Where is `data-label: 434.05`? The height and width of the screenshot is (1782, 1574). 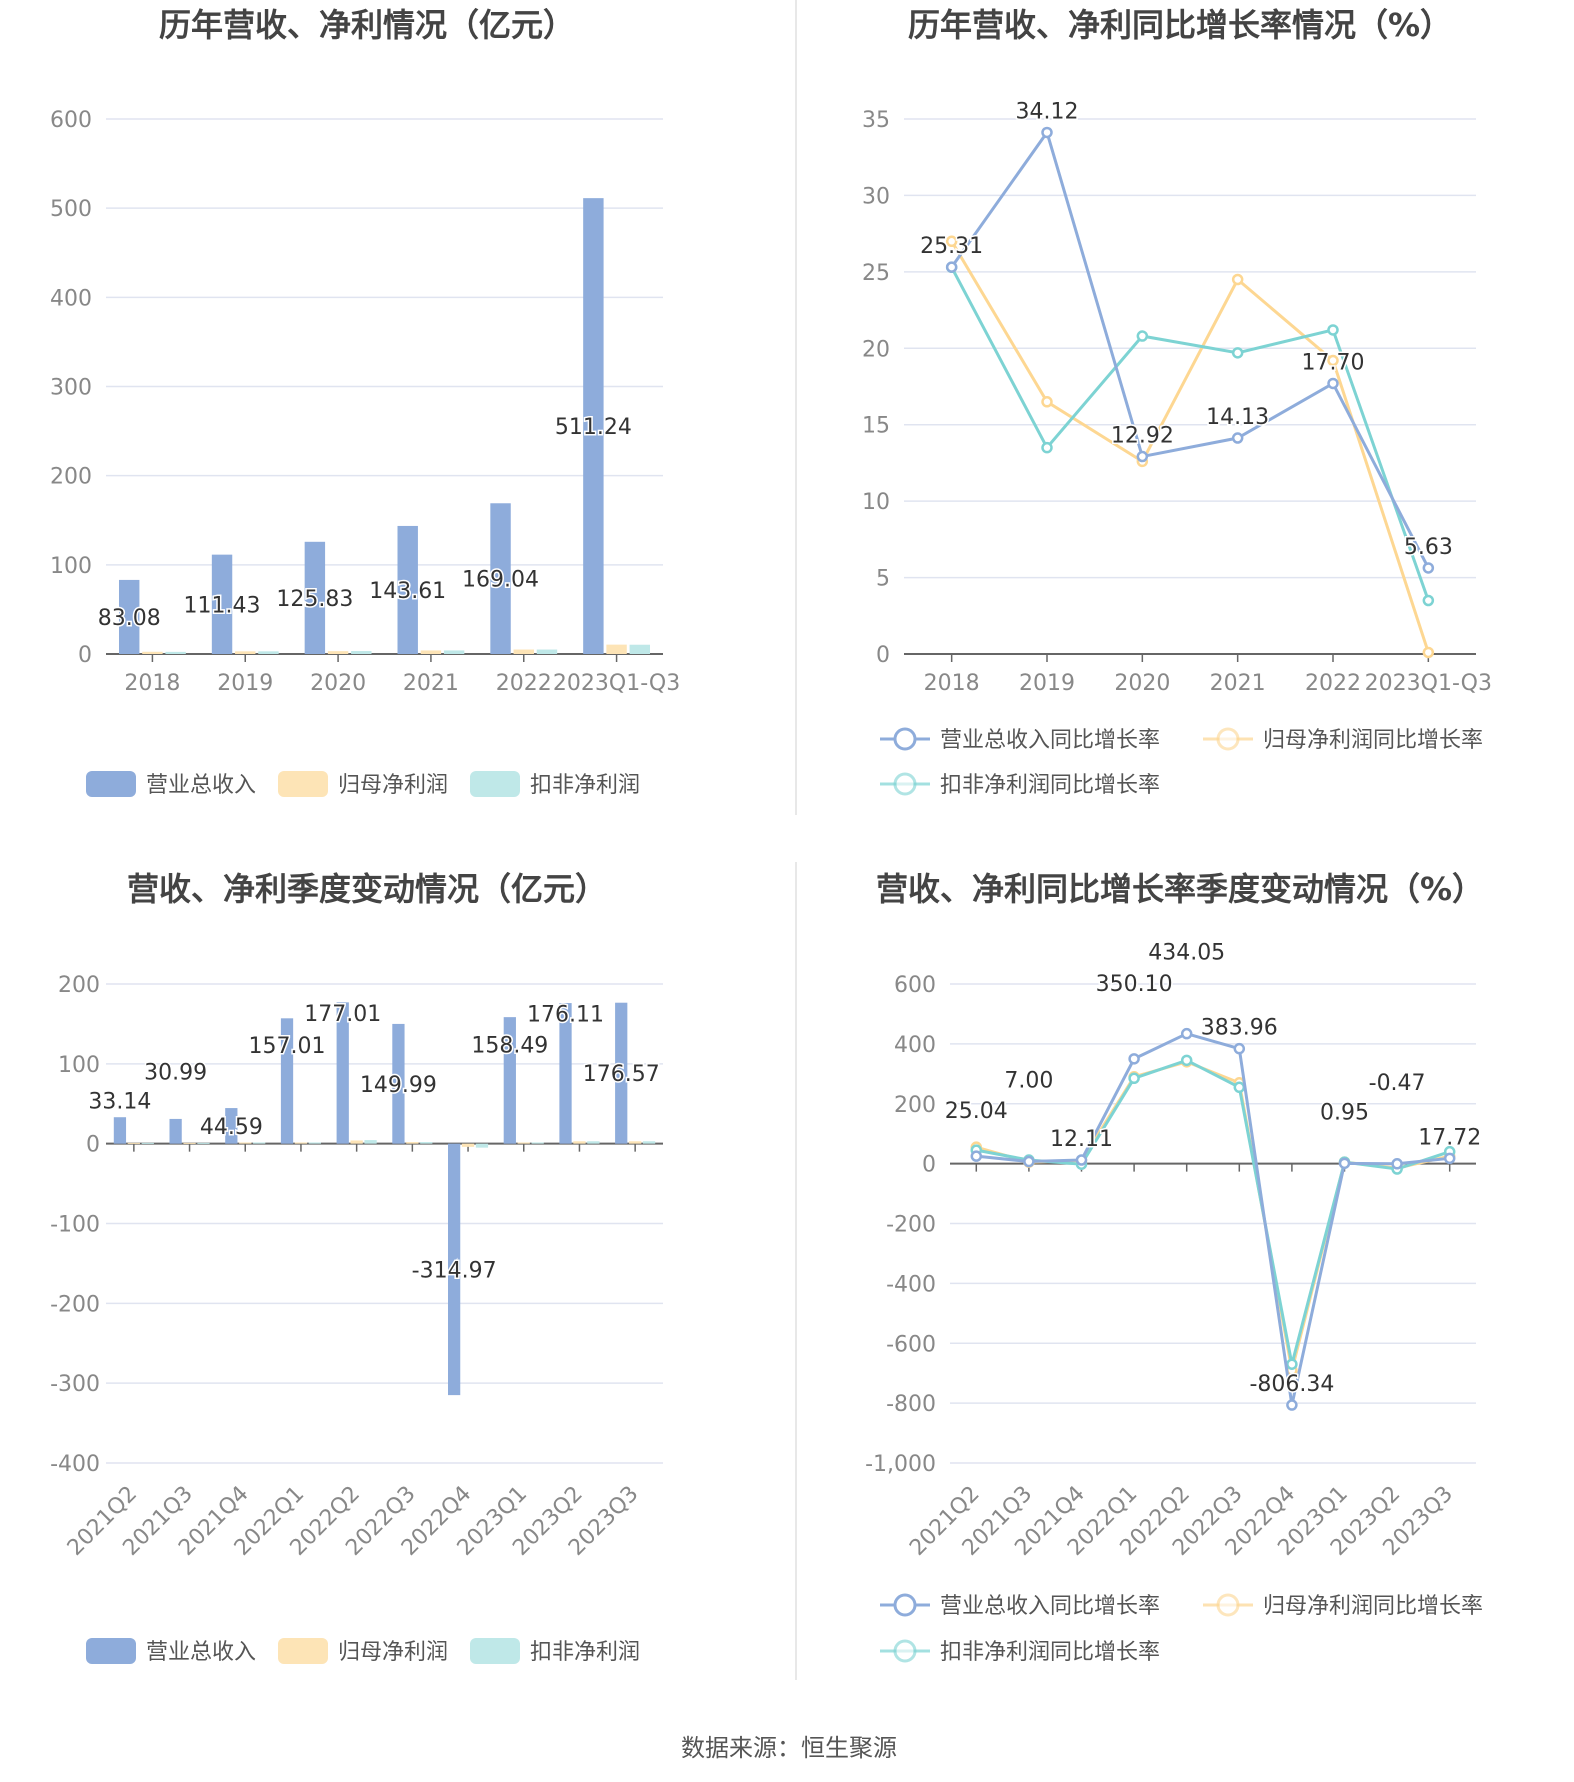
data-label: 434.05 is located at coordinates (1186, 953).